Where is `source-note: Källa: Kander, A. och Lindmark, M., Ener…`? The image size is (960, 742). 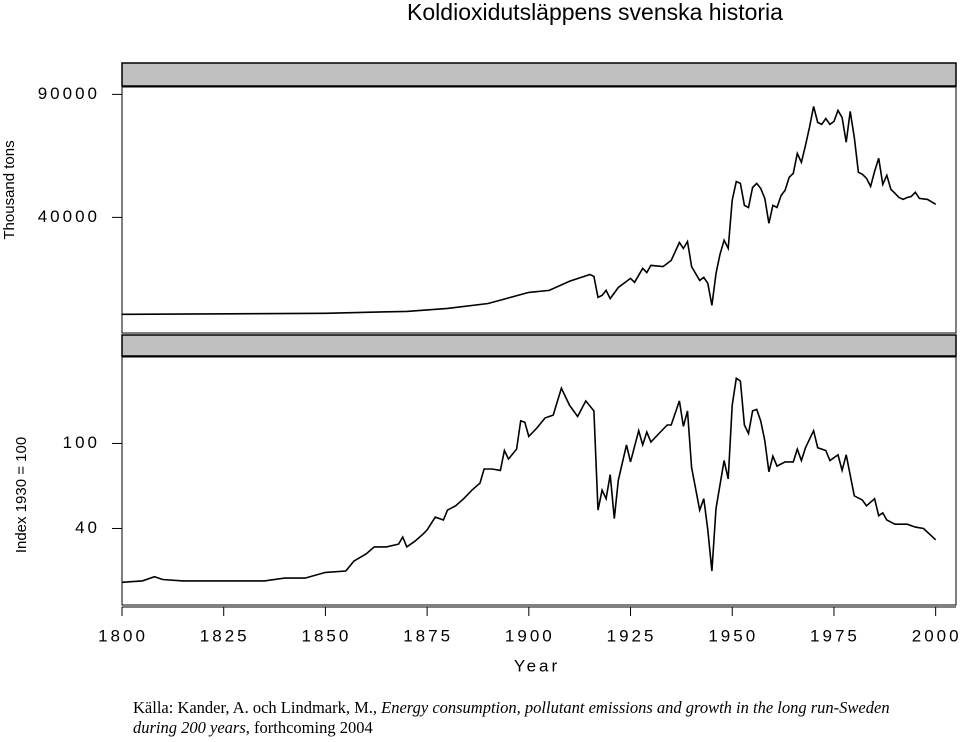 source-note: Källa: Kander, A. och Lindmark, M., Ener… is located at coordinates (528, 718).